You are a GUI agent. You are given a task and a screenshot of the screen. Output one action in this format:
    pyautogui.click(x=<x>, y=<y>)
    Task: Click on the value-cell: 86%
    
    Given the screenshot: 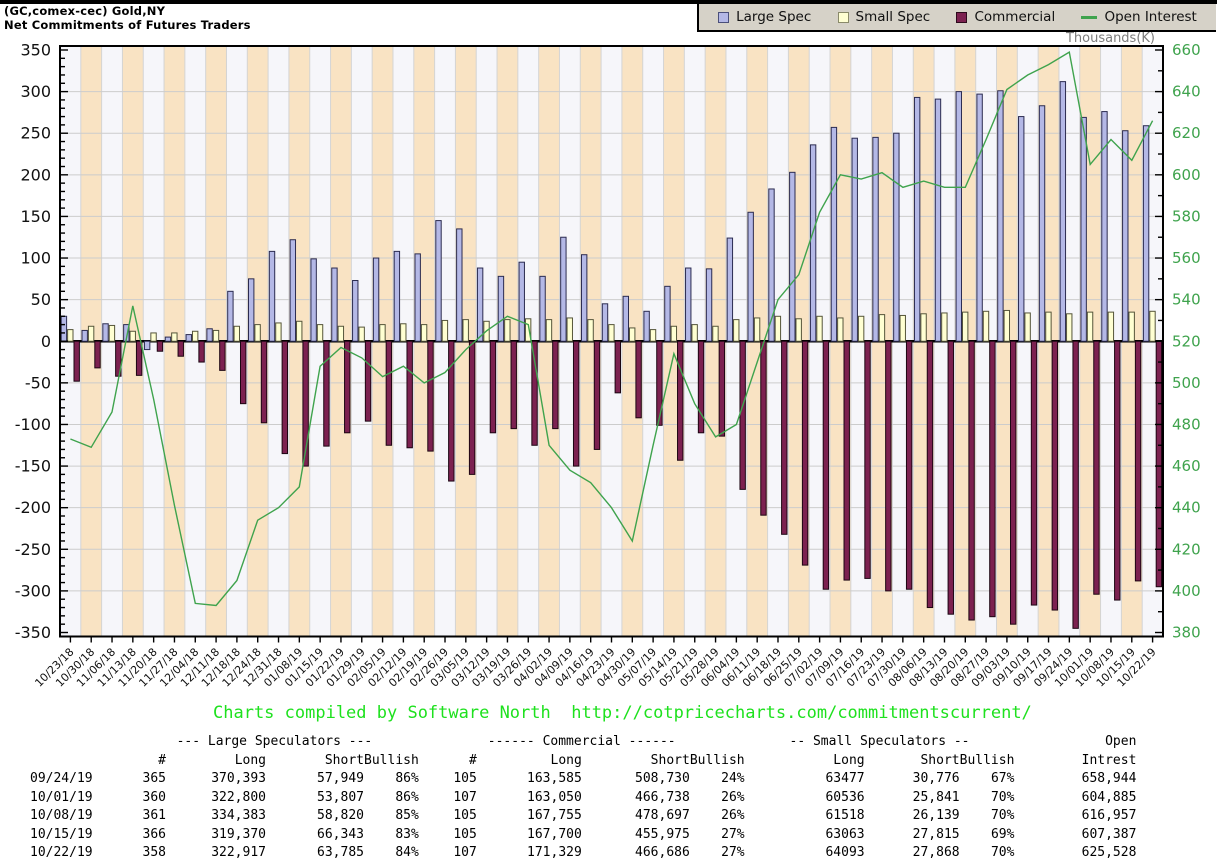 What is the action you would take?
    pyautogui.click(x=407, y=778)
    